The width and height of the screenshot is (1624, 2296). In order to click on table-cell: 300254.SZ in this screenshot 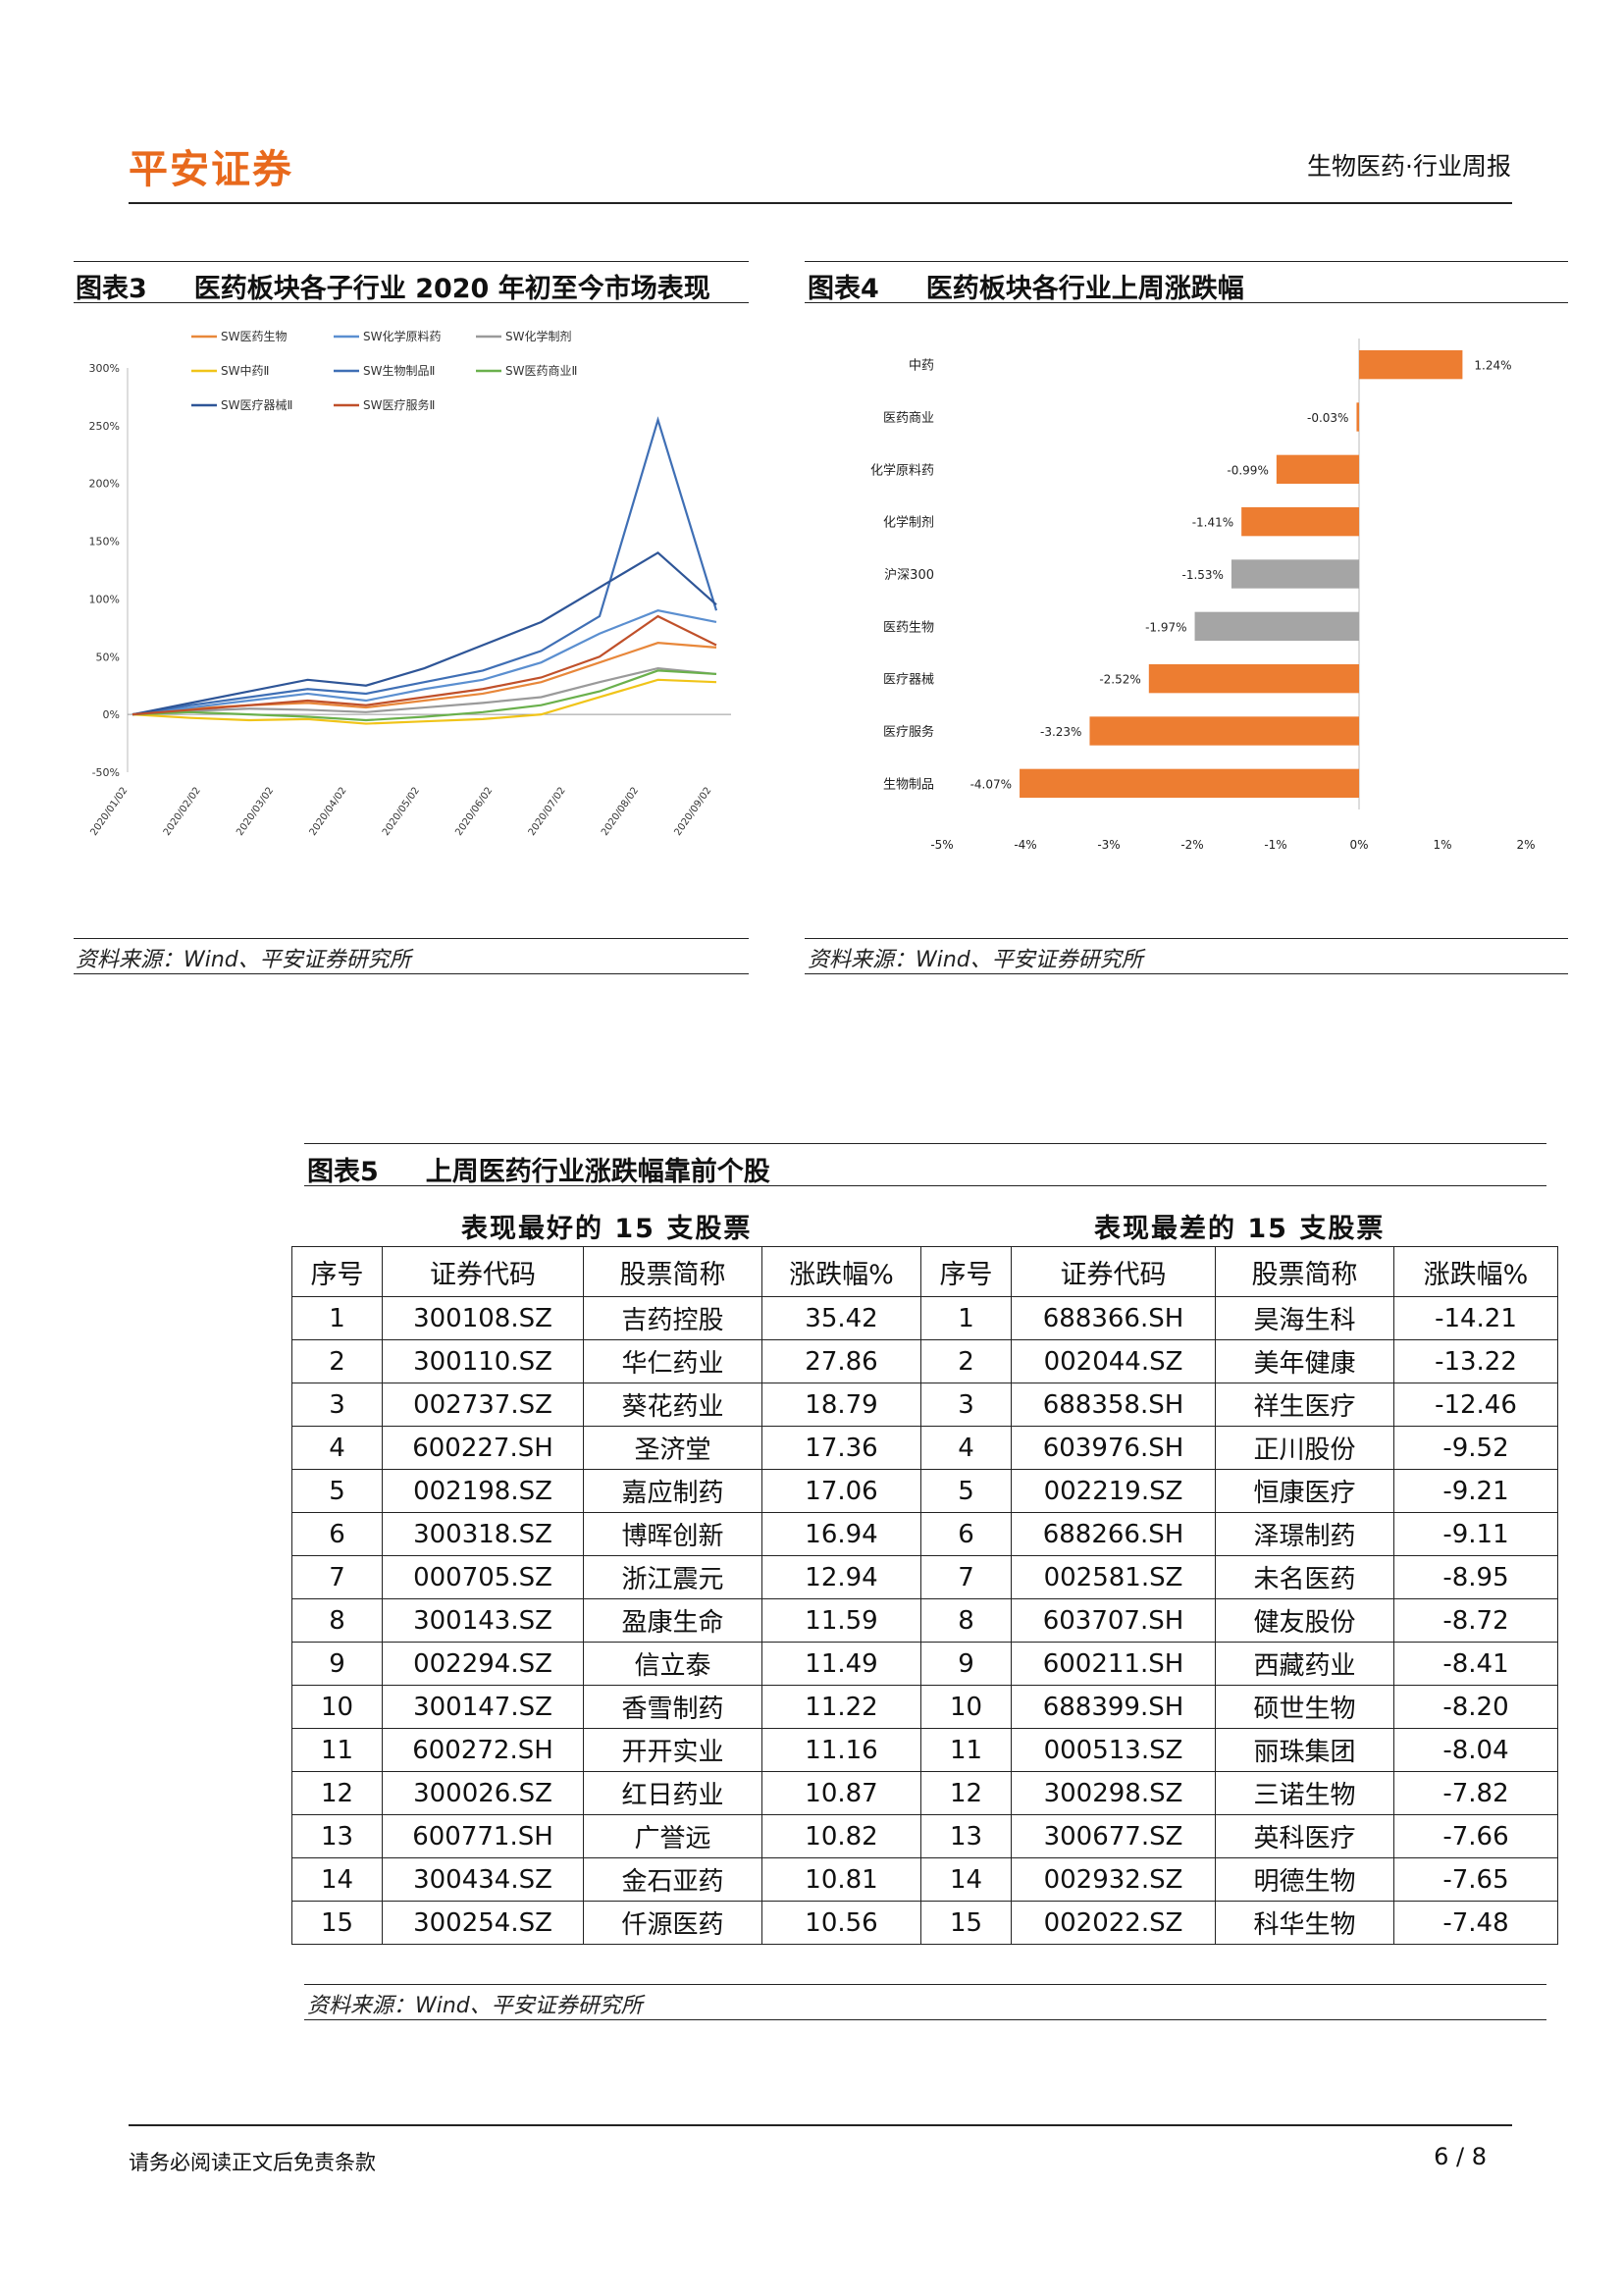, I will do `click(483, 1923)`.